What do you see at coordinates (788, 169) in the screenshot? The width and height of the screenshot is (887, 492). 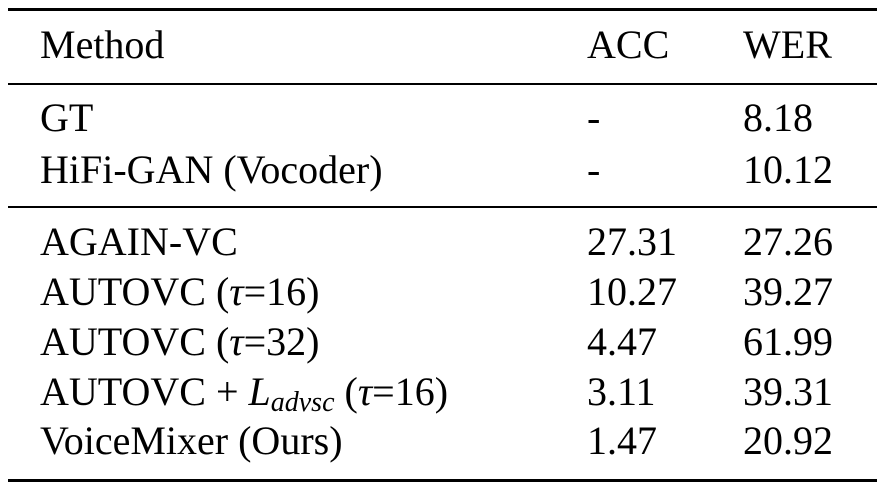 I see `wer: 10.12` at bounding box center [788, 169].